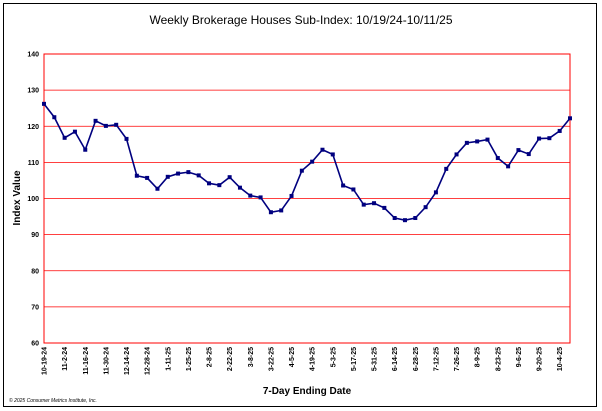 The image size is (602, 411). Describe the element at coordinates (106, 361) in the screenshot. I see `x-tick-label: 11-30-24` at that location.